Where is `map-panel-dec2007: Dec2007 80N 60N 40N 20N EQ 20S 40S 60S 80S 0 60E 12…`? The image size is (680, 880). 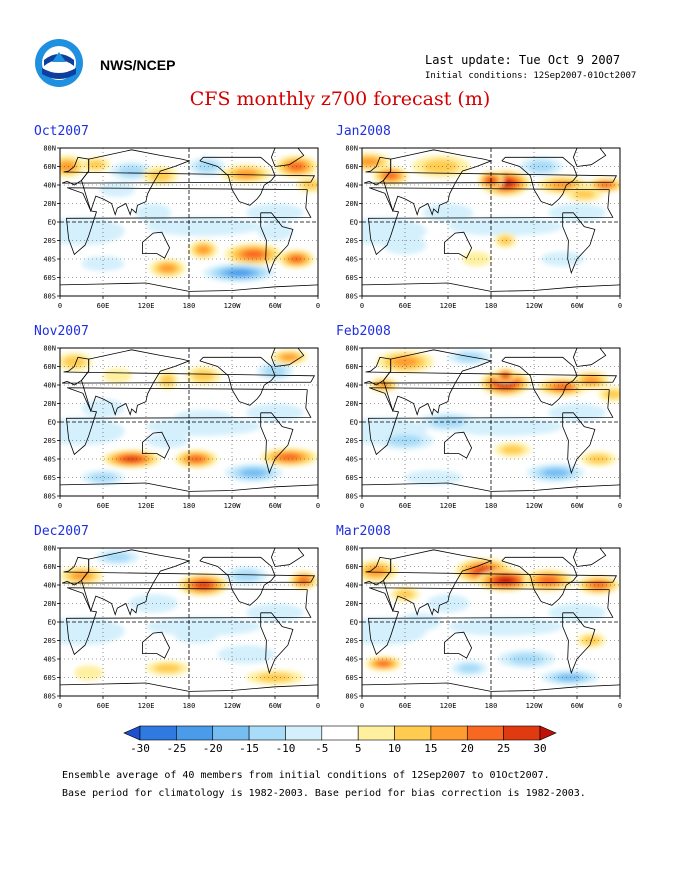
map-panel-dec2007: Dec2007 80N 60N 40N 20N EQ 20S 40S 60S 80S 0 60E 12… is located at coordinates (179, 617).